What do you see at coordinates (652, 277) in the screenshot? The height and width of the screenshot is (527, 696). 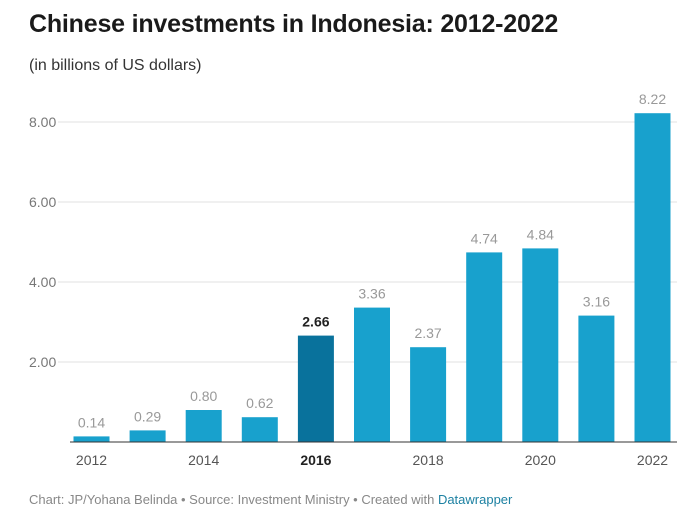 I see `bar-2022` at bounding box center [652, 277].